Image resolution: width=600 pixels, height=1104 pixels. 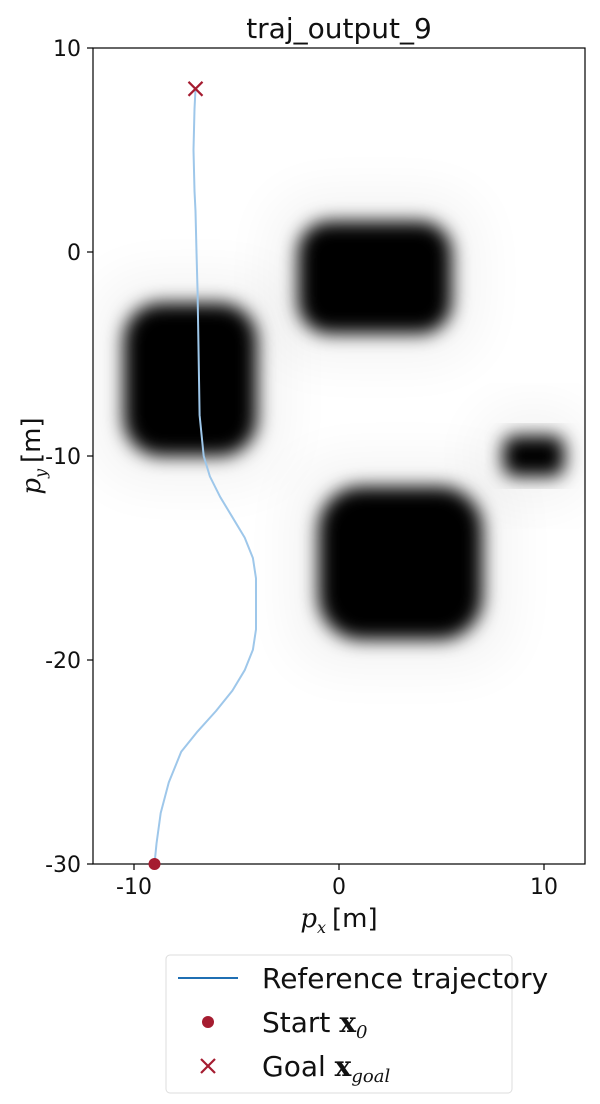 I want to click on y-tick-label: 10, so click(x=67, y=49).